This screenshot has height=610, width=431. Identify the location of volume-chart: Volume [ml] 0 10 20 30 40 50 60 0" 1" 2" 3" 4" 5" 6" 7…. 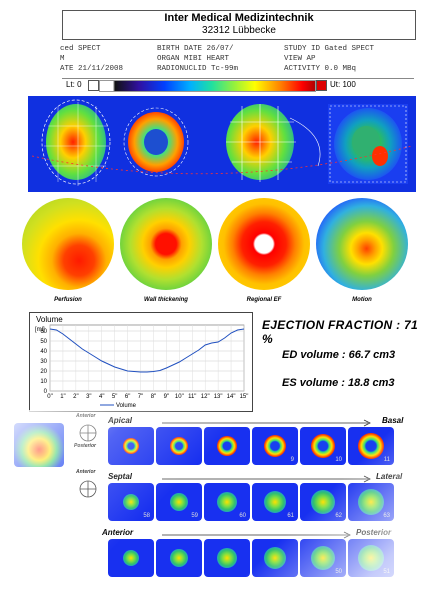
(141, 362).